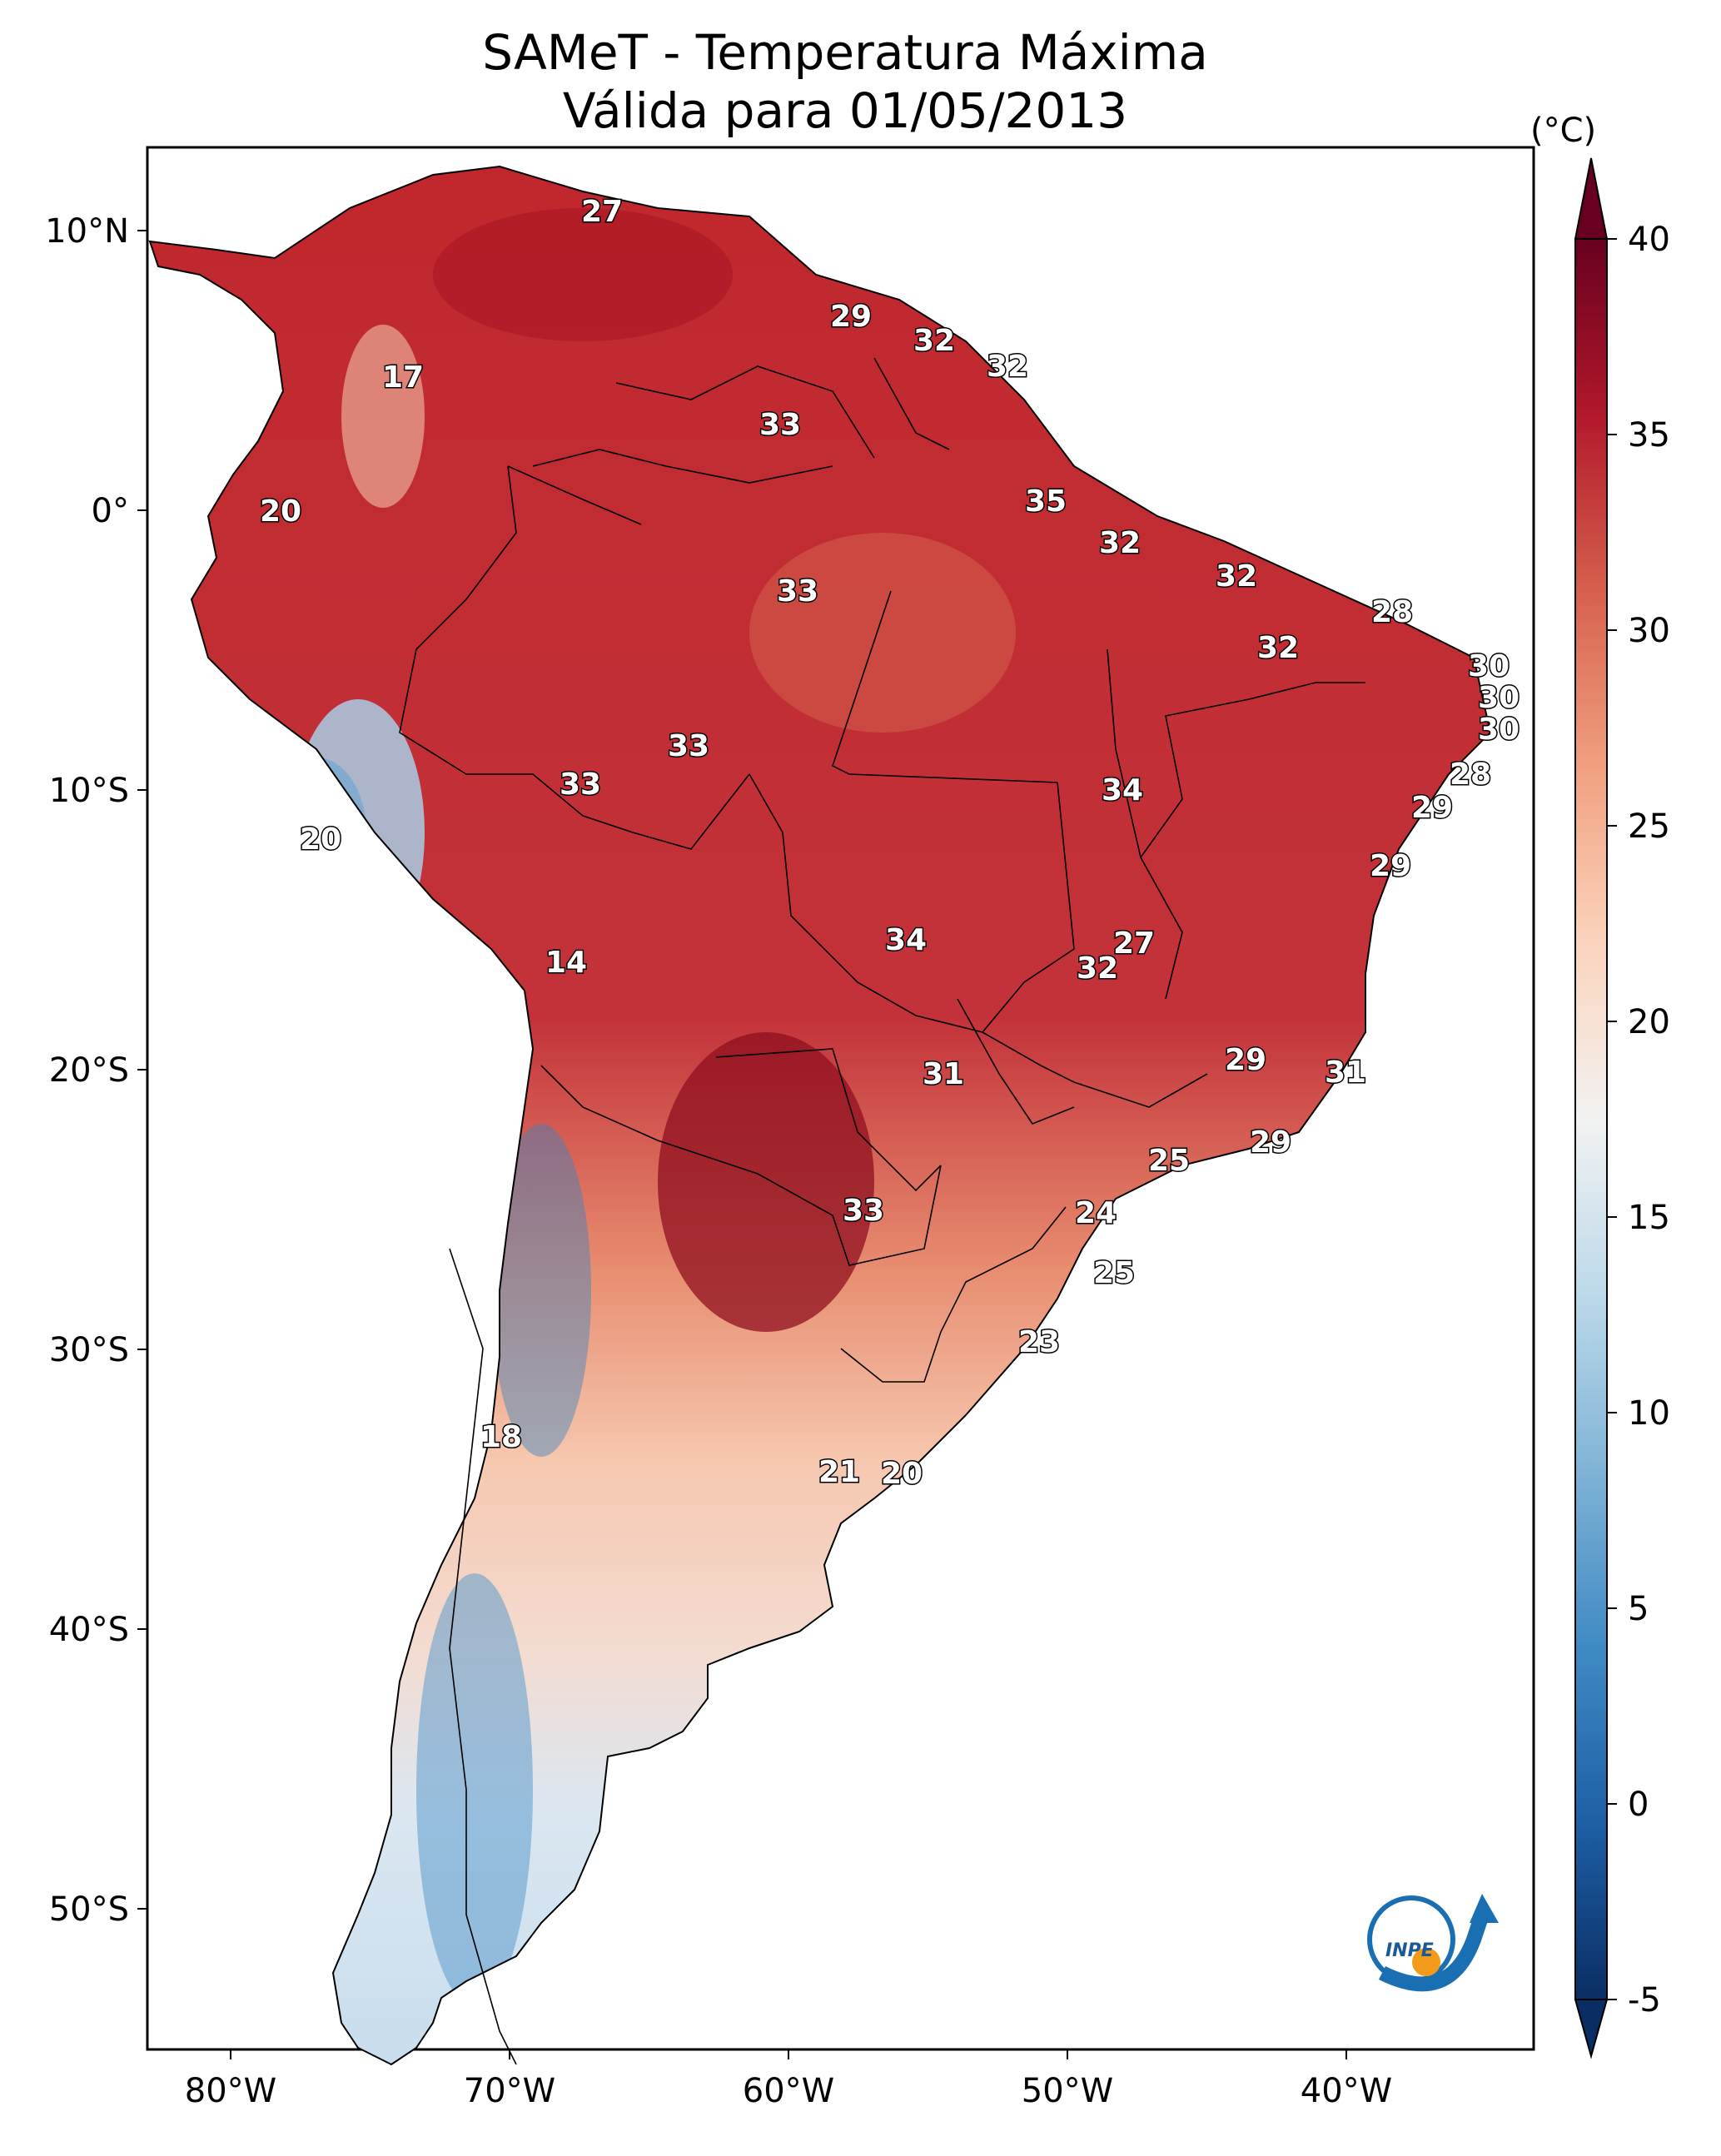  What do you see at coordinates (788, 2091) in the screenshot?
I see `lon-tick-label: 60°W` at bounding box center [788, 2091].